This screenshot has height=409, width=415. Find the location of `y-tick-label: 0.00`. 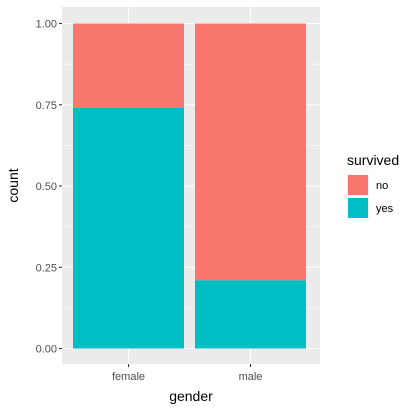

y-tick-label: 0.00 is located at coordinates (46, 350).